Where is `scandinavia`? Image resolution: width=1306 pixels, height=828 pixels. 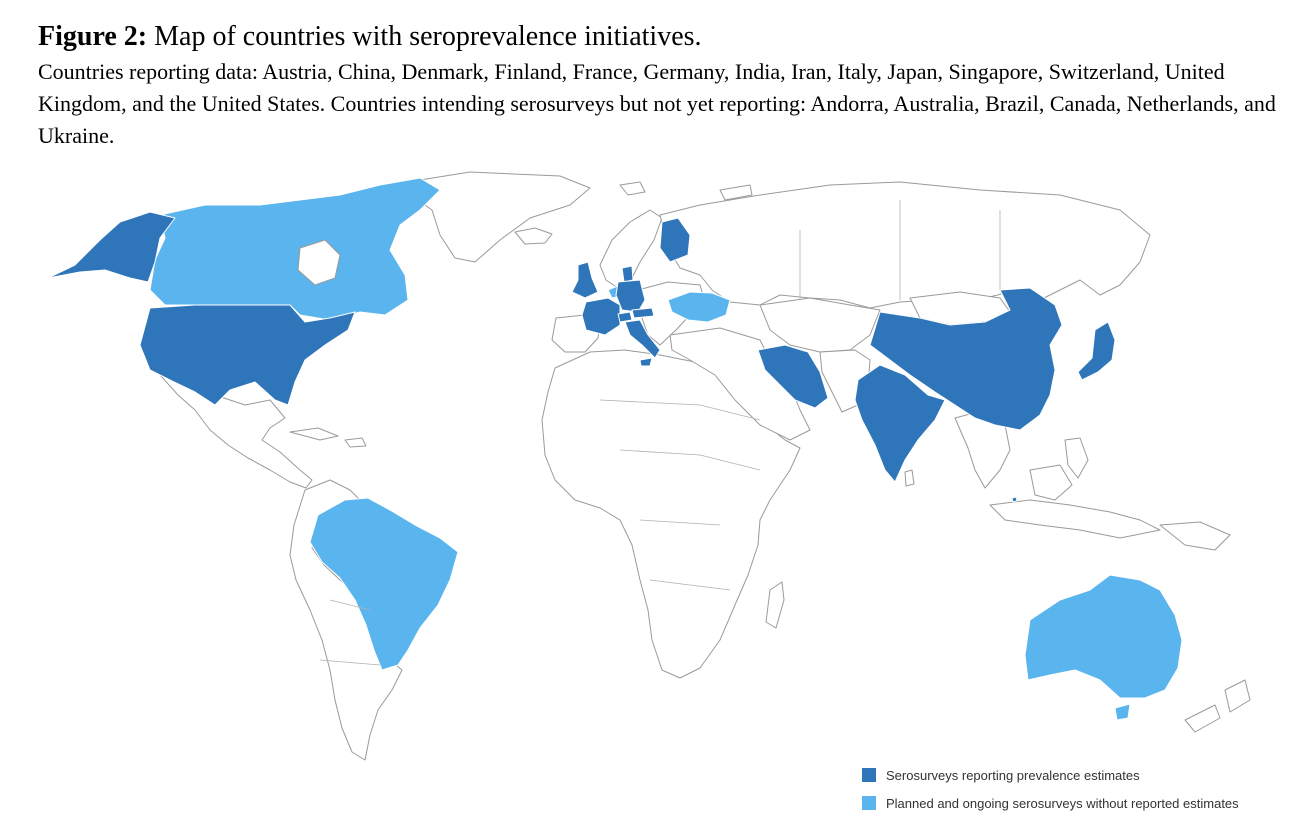 scandinavia is located at coordinates (631, 249).